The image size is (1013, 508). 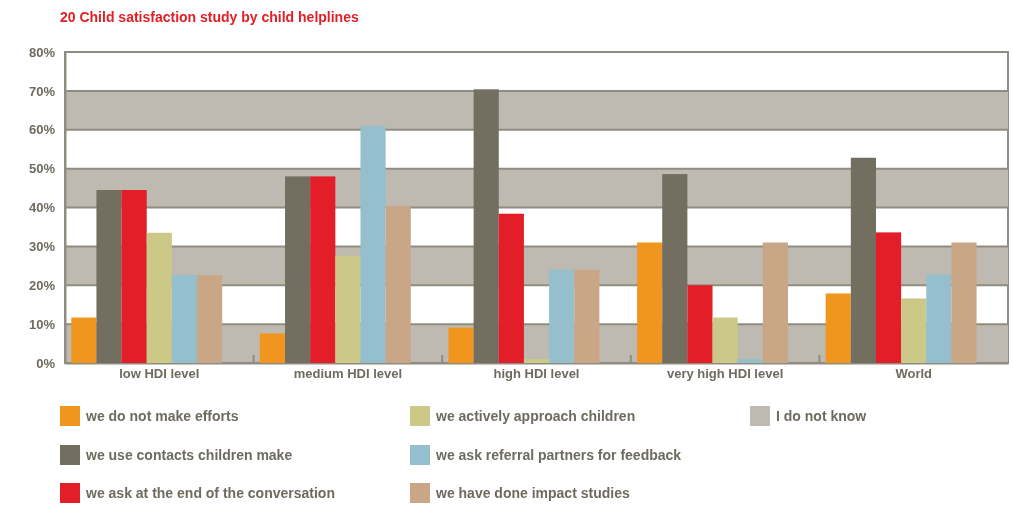 What do you see at coordinates (536, 374) in the screenshot?
I see `x-tick-label: high HDI level` at bounding box center [536, 374].